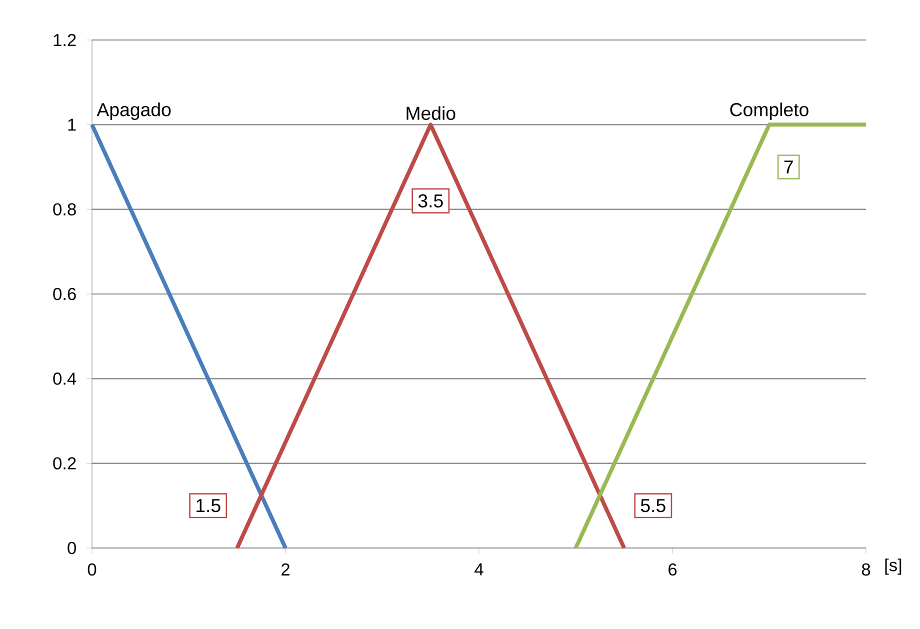 The height and width of the screenshot is (629, 920). I want to click on series-label: Medio, so click(431, 113).